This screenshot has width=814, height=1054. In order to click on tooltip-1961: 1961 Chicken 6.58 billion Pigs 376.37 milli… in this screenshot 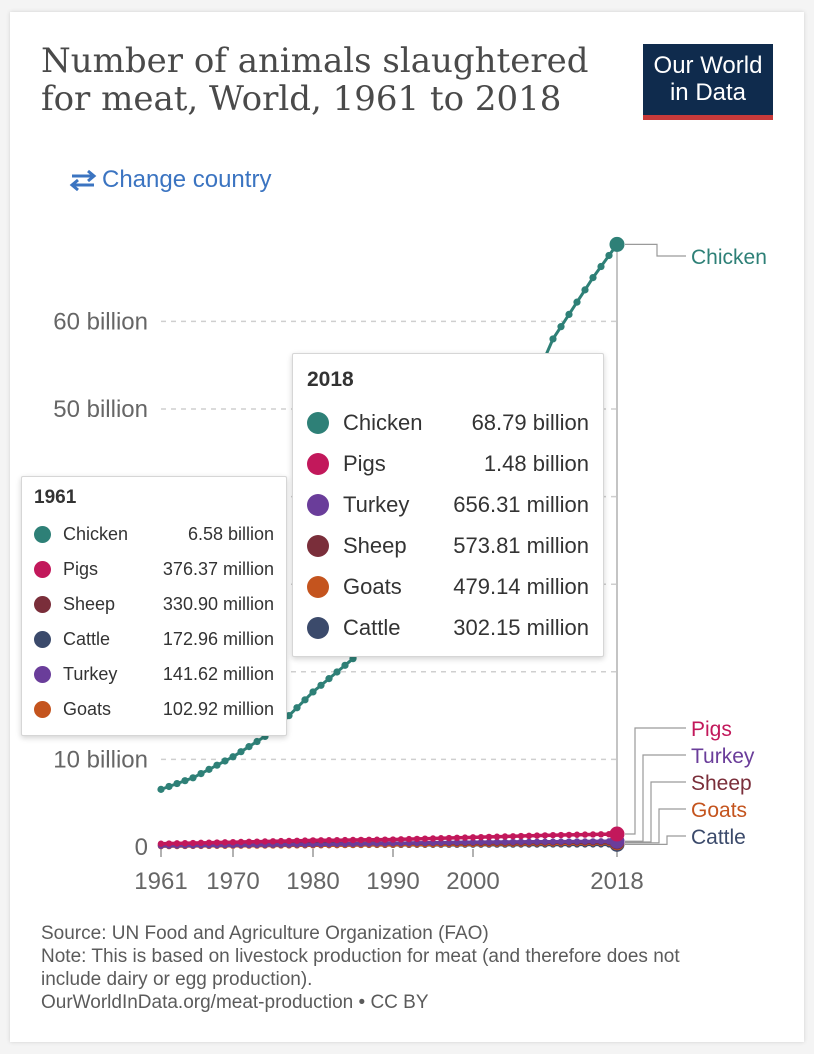, I will do `click(154, 606)`.